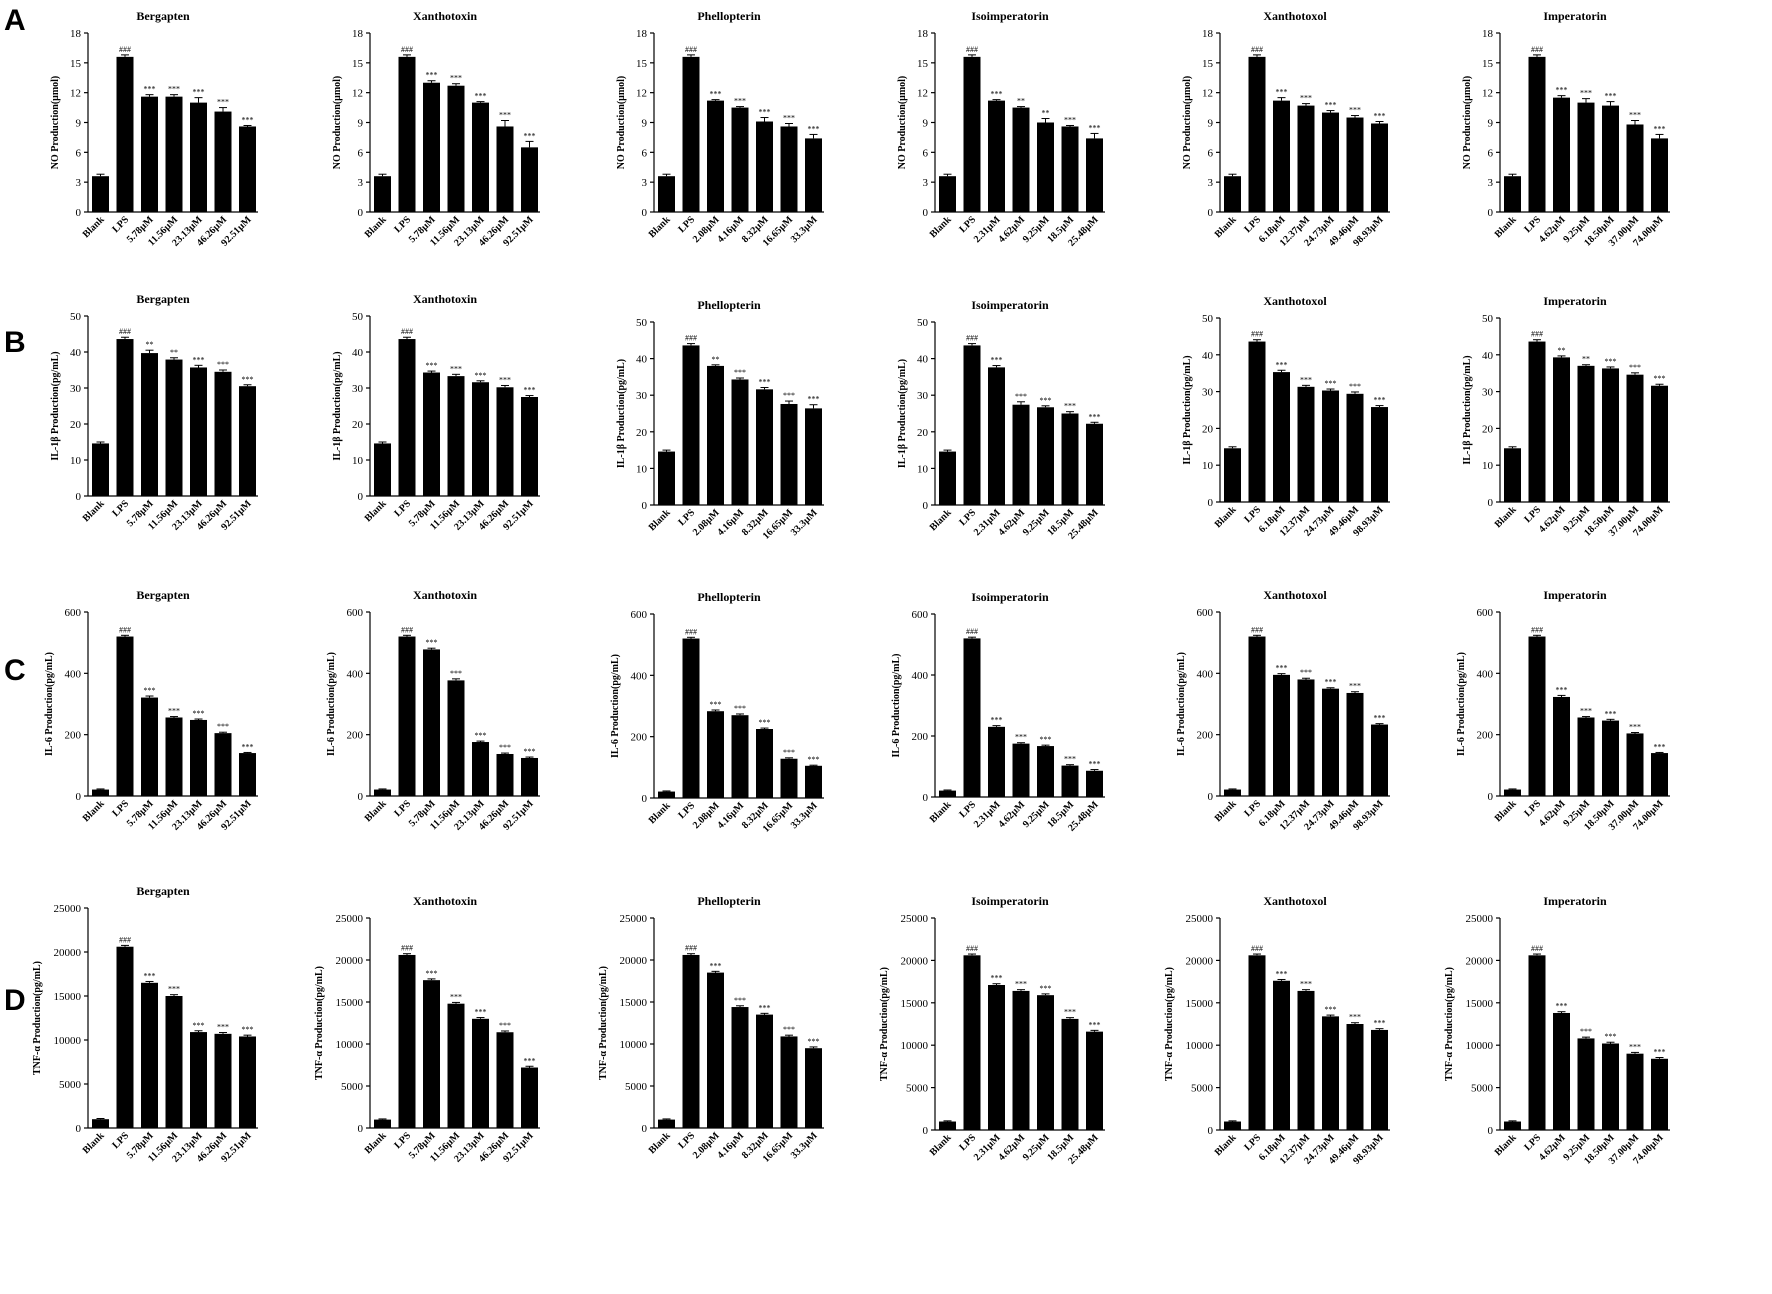  Describe the element at coordinates (1488, 319) in the screenshot. I see `y-tick-label: 50` at that location.